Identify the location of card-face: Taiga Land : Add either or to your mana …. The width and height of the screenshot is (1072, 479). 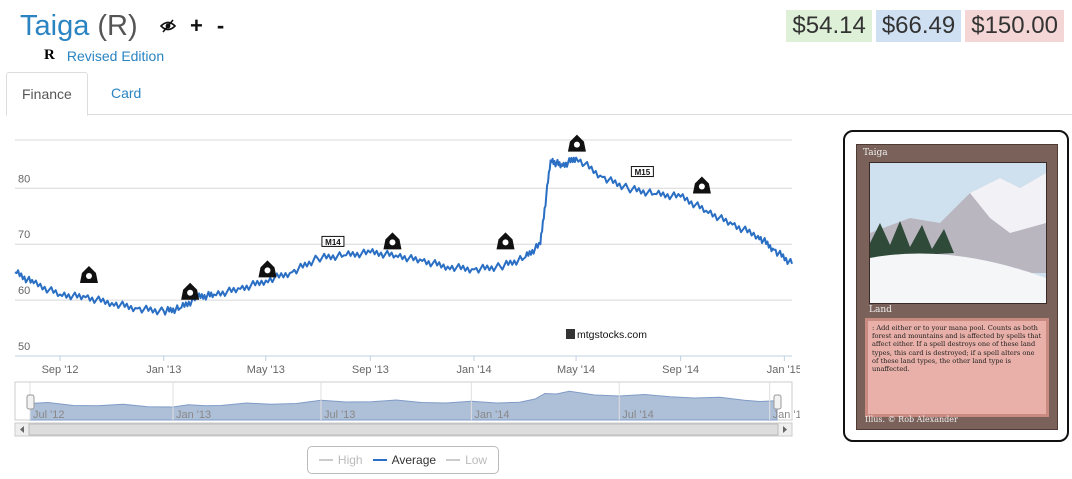
(957, 287).